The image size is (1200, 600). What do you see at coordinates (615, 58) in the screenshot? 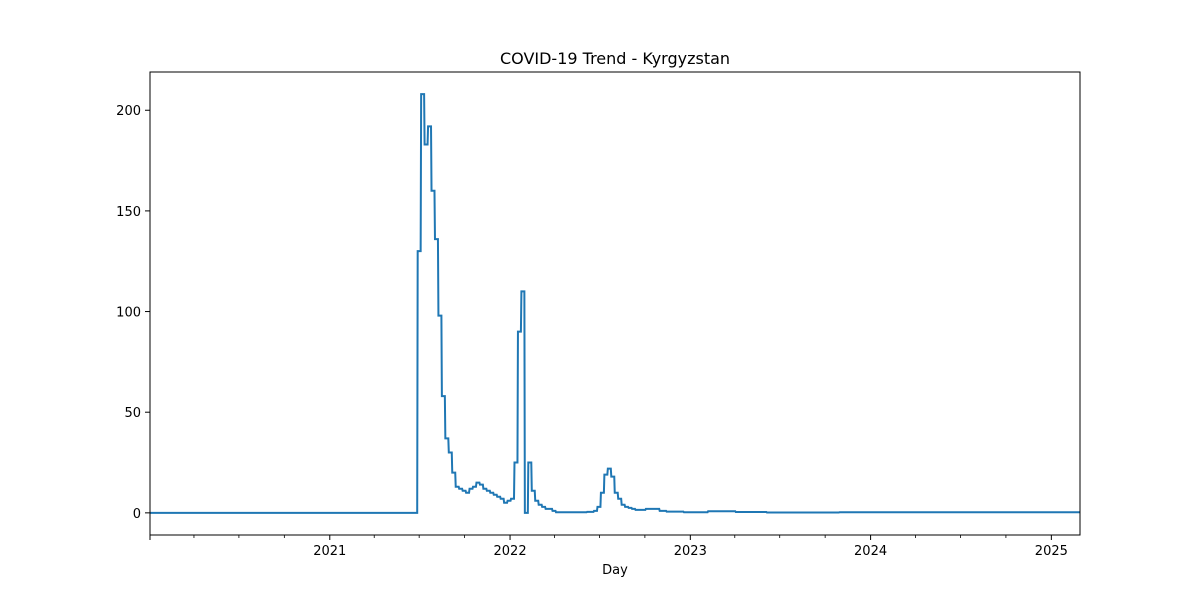
I see `chart-title: COVID-19 Trend - Kyrgyzstan` at bounding box center [615, 58].